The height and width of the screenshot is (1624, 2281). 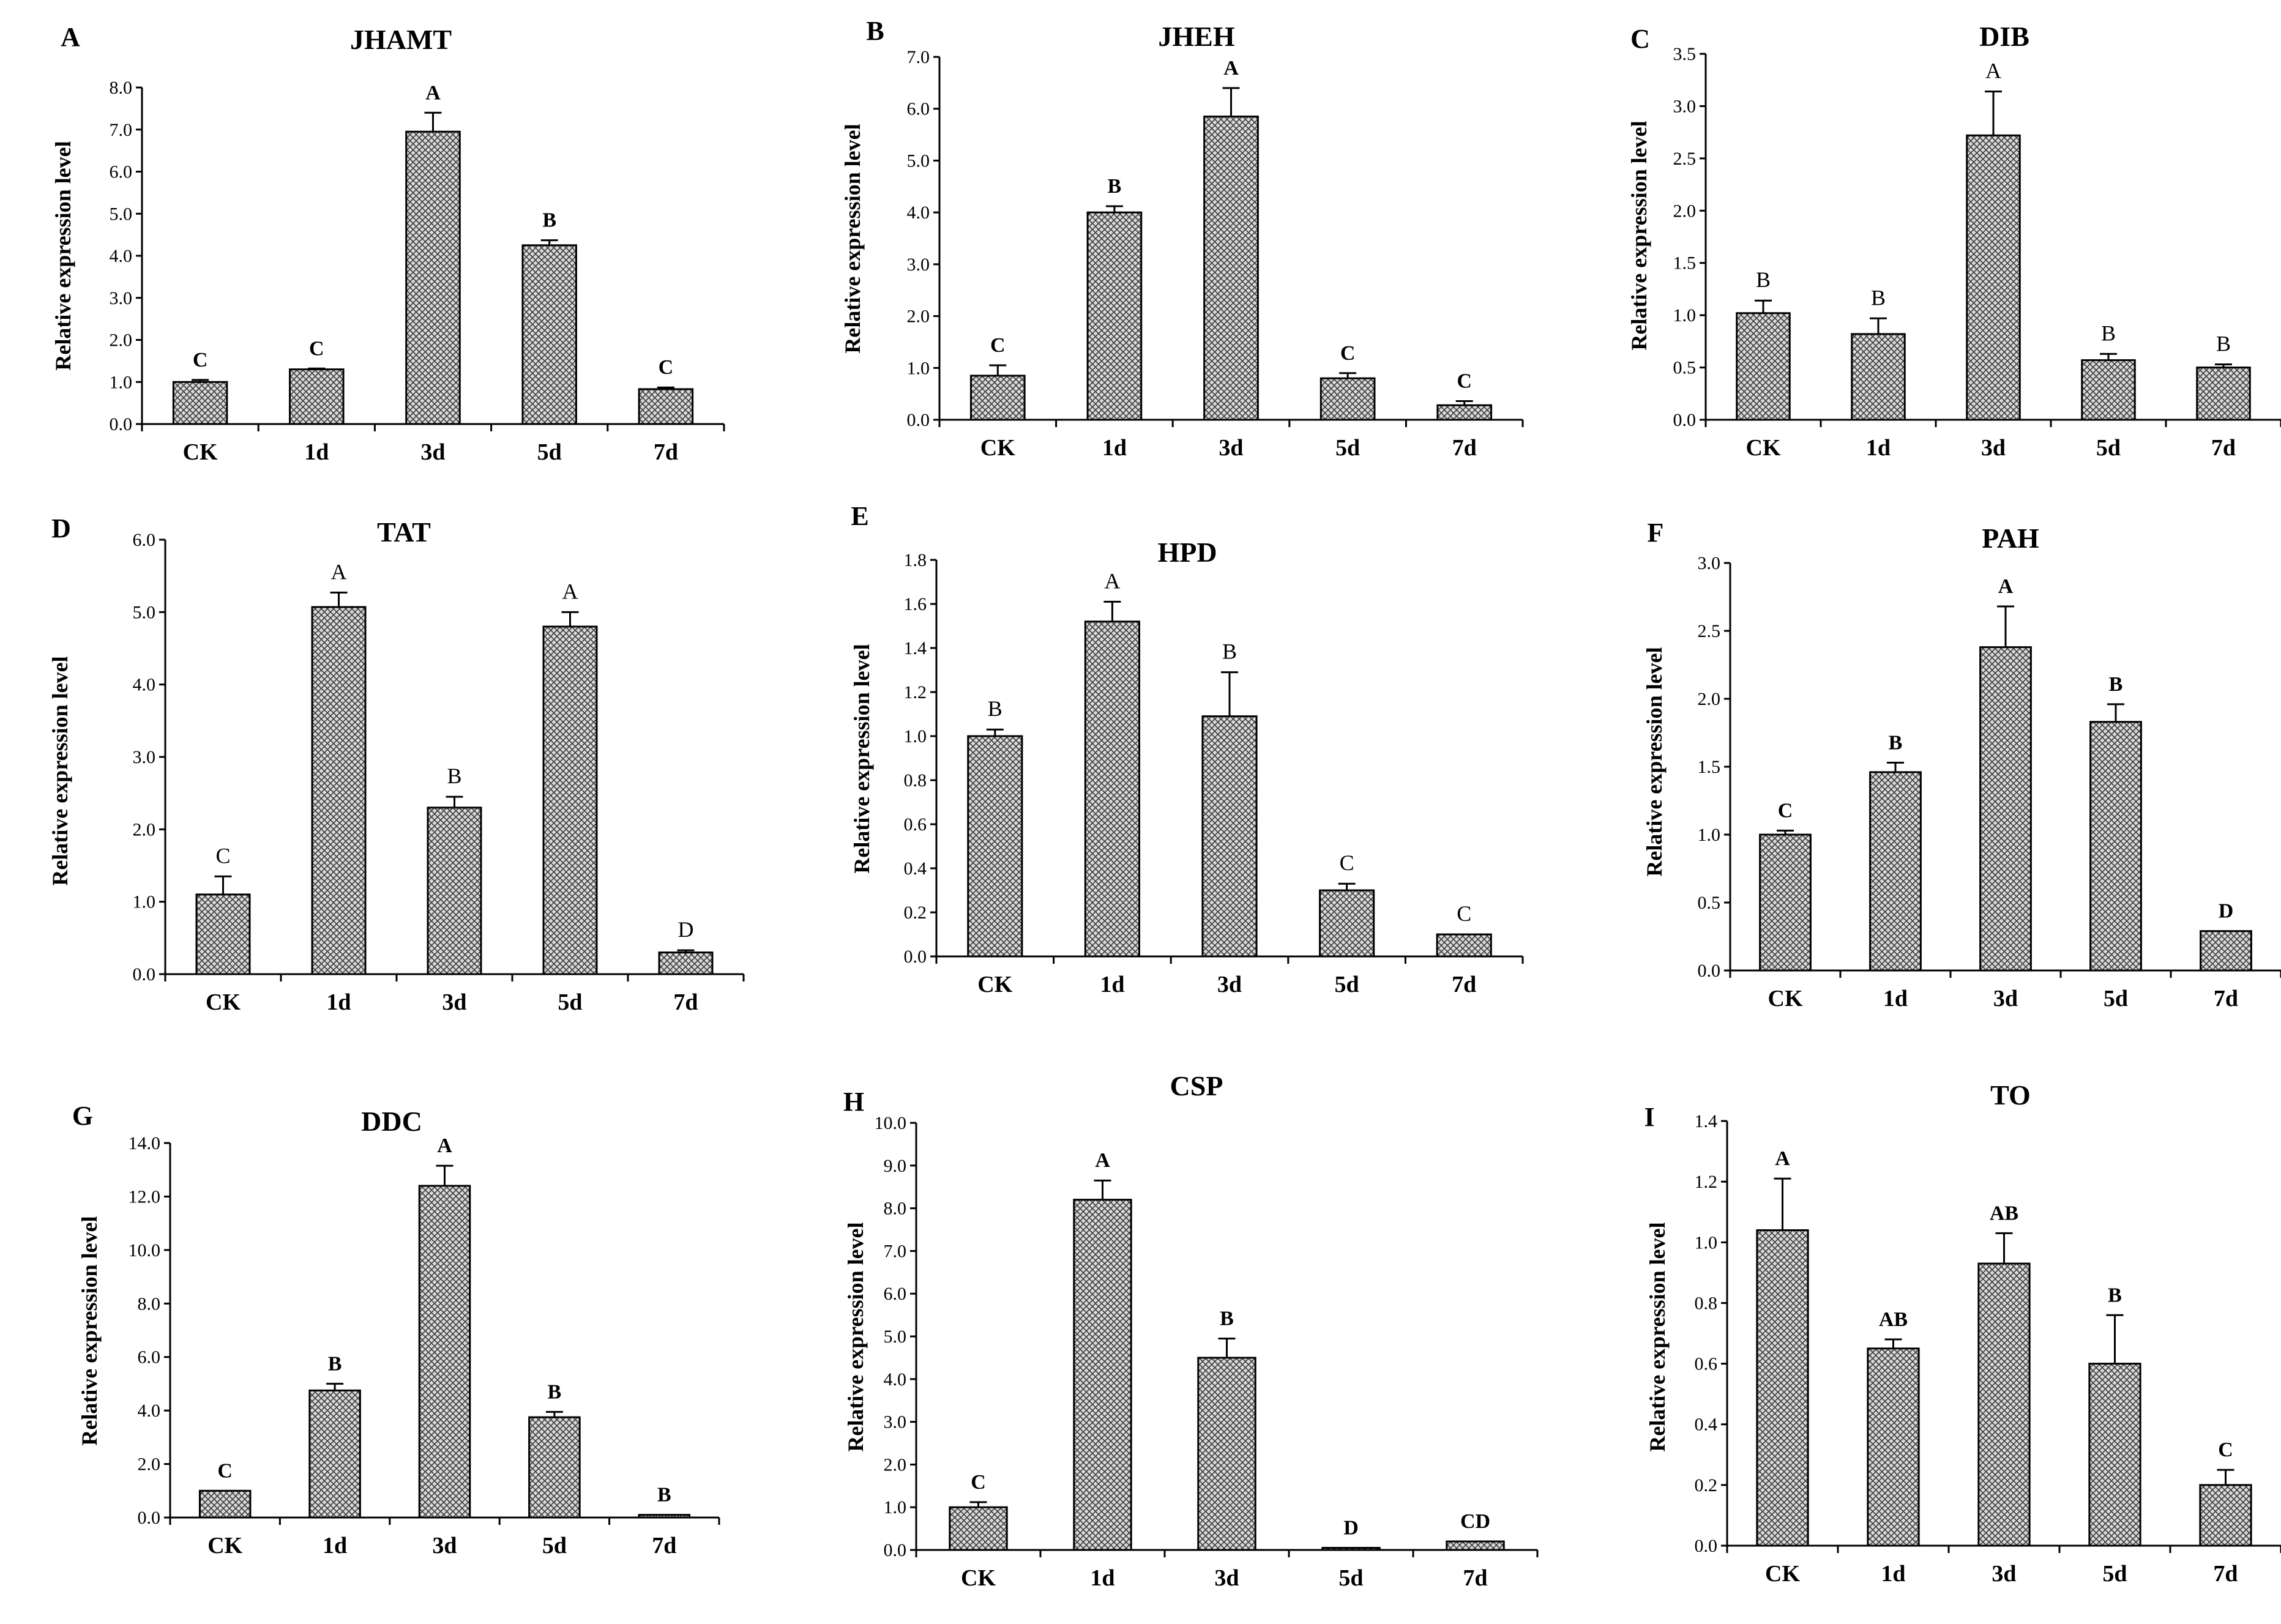 What do you see at coordinates (915, 692) in the screenshot?
I see `y-tick-label: 1.2` at bounding box center [915, 692].